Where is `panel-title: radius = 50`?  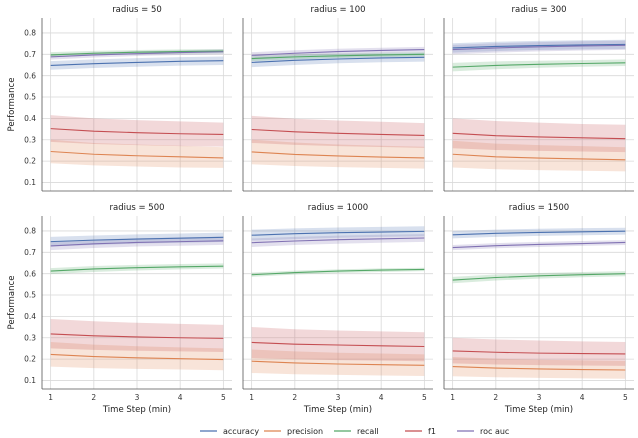
panel-title: radius = 50 is located at coordinates (137, 10).